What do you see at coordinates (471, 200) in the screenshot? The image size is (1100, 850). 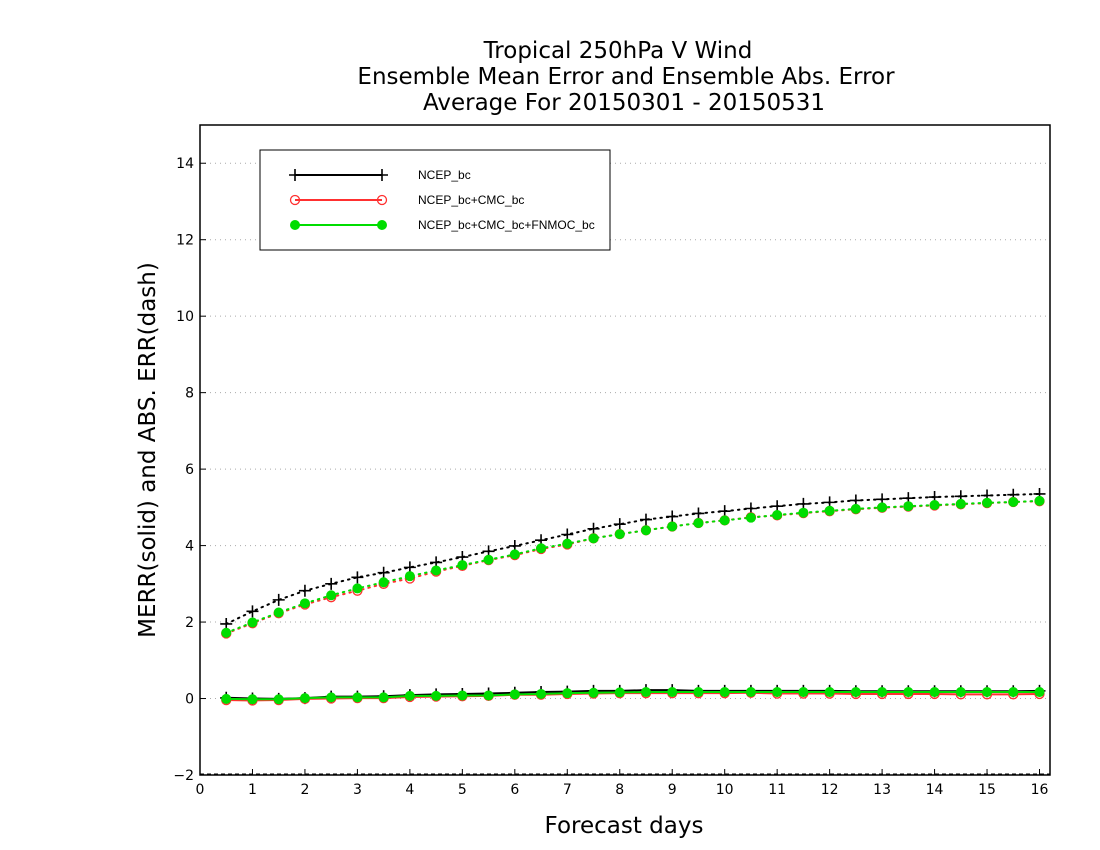 I see `legend-label: NCEP_bc+CMC_bc` at bounding box center [471, 200].